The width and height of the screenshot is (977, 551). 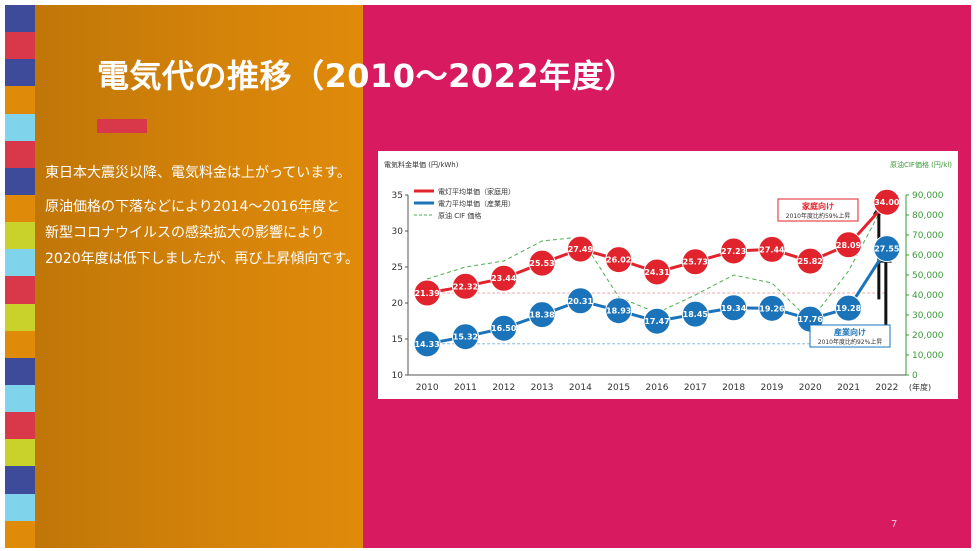 I want to click on household-data-label: 27.49, so click(x=581, y=249).